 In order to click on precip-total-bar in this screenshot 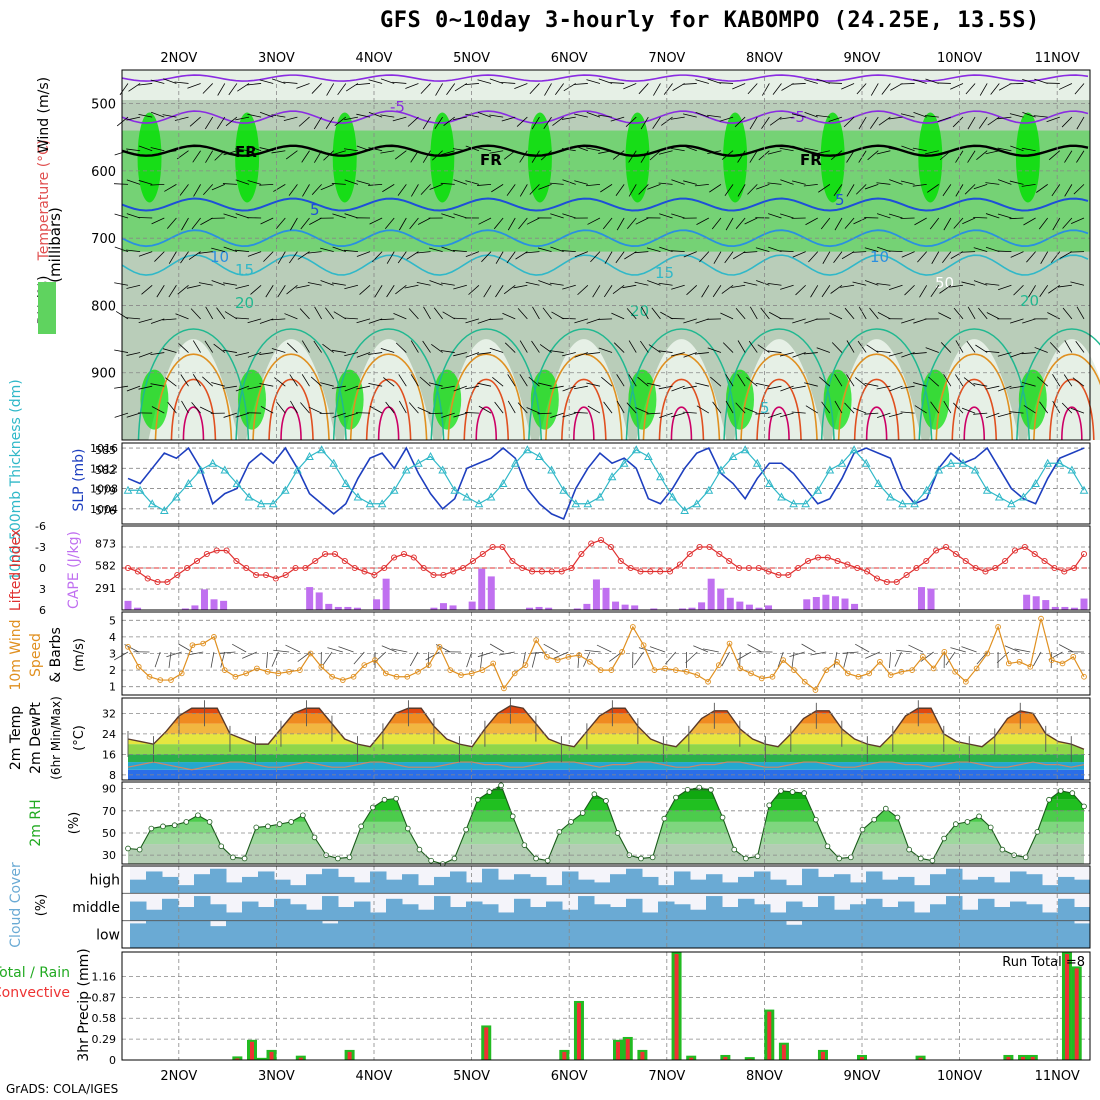, I will do `click(237, 1058)`.